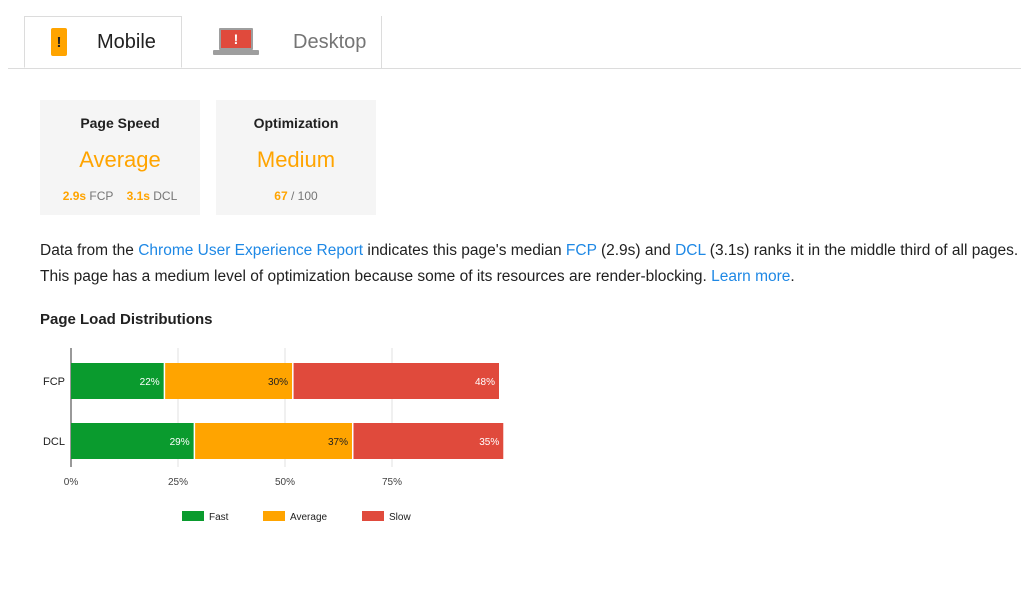  I want to click on optimization-value: Medium, so click(296, 159).